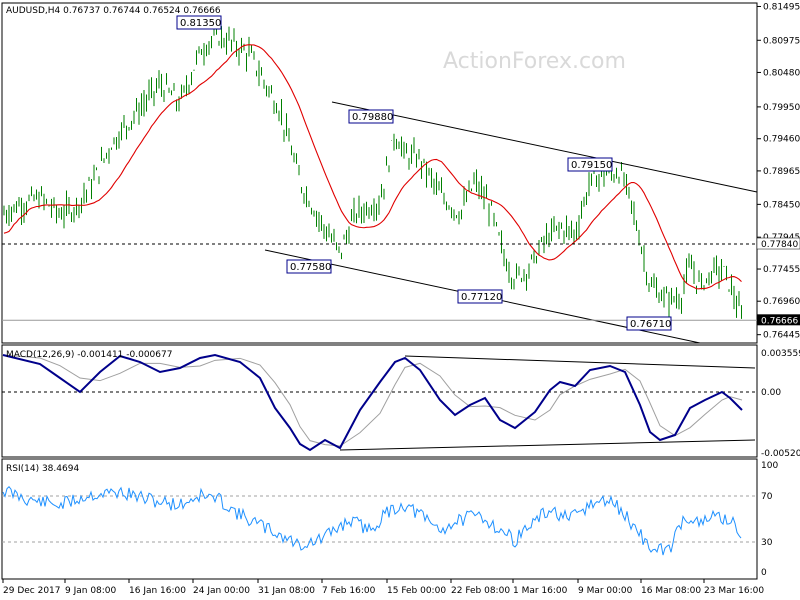 Image resolution: width=800 pixels, height=600 pixels. What do you see at coordinates (767, 497) in the screenshot?
I see `rsi-tick-70: 70` at bounding box center [767, 497].